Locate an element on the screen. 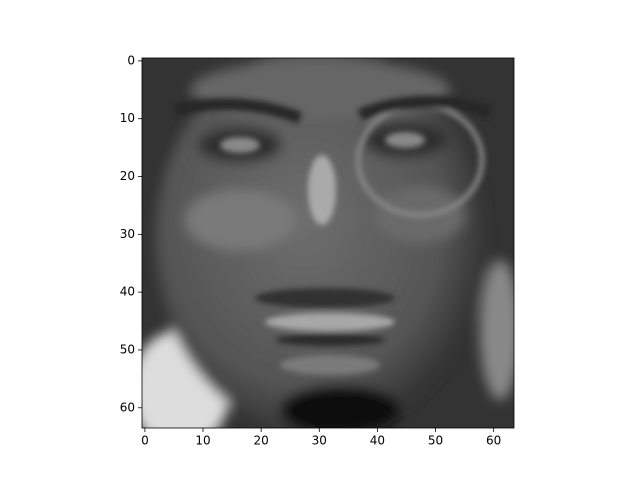 This screenshot has height=480, width=640. x-tick-label: 0 is located at coordinates (145, 441).